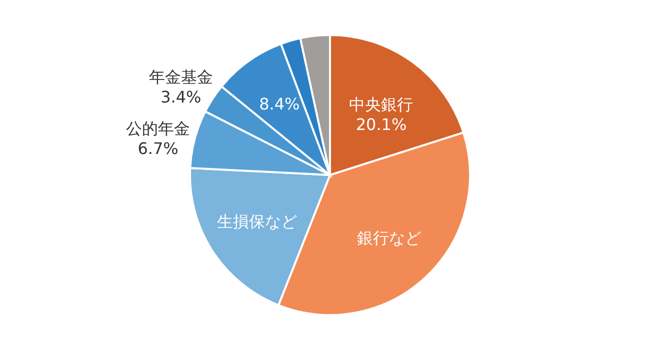 This screenshot has height=350, width=660. Describe the element at coordinates (389, 238) in the screenshot. I see `slice-label: 銀行など` at that location.